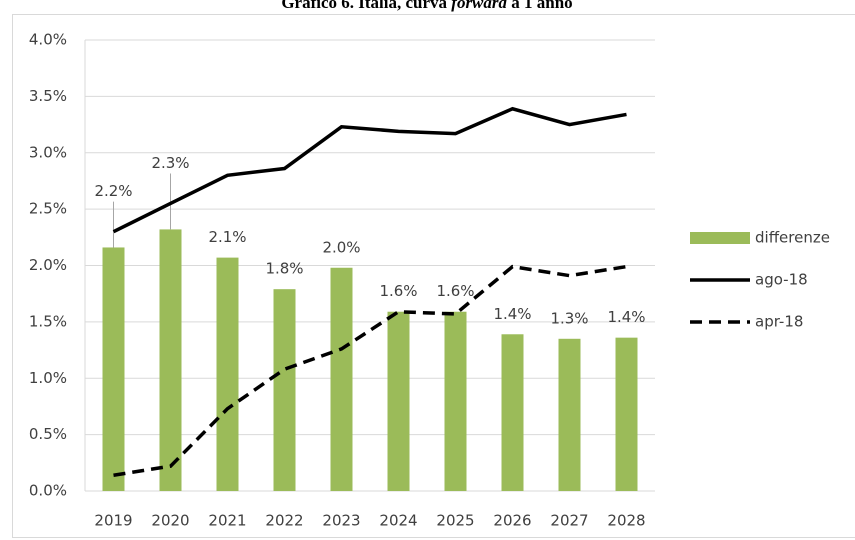 The width and height of the screenshot is (855, 540). I want to click on y-tick-label: 0.0%, so click(48, 491).